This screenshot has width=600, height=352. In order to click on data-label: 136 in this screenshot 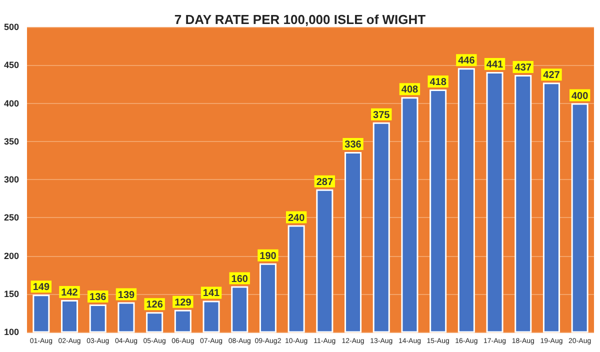, I will do `click(98, 298)`.